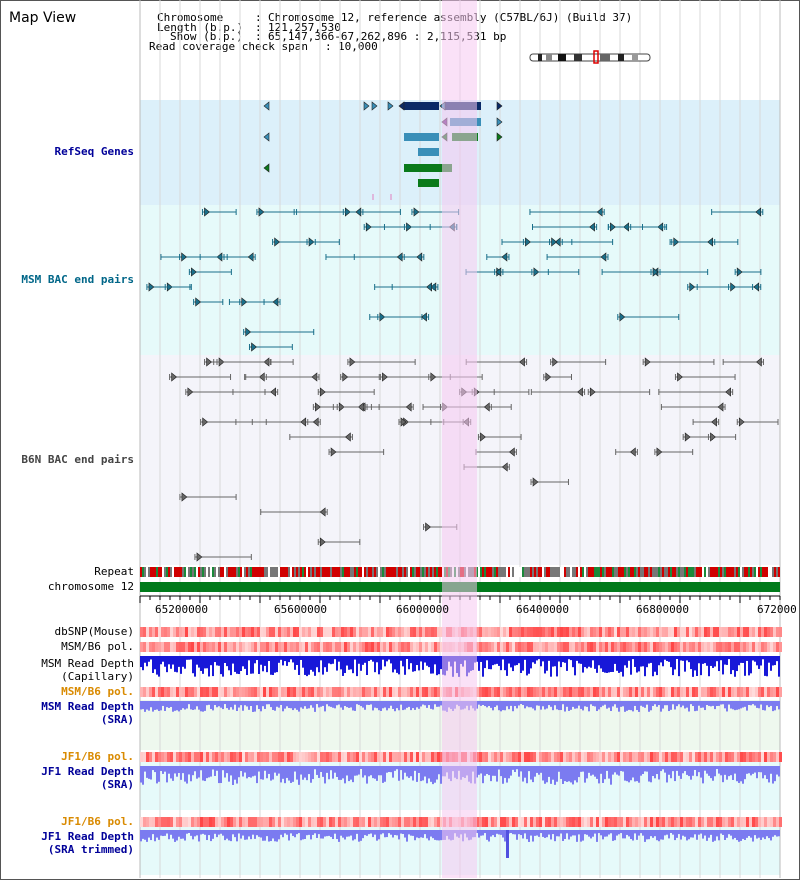 The width and height of the screenshot is (800, 880). What do you see at coordinates (190, 17) in the screenshot?
I see `chromosome-label: Chromosome` at bounding box center [190, 17].